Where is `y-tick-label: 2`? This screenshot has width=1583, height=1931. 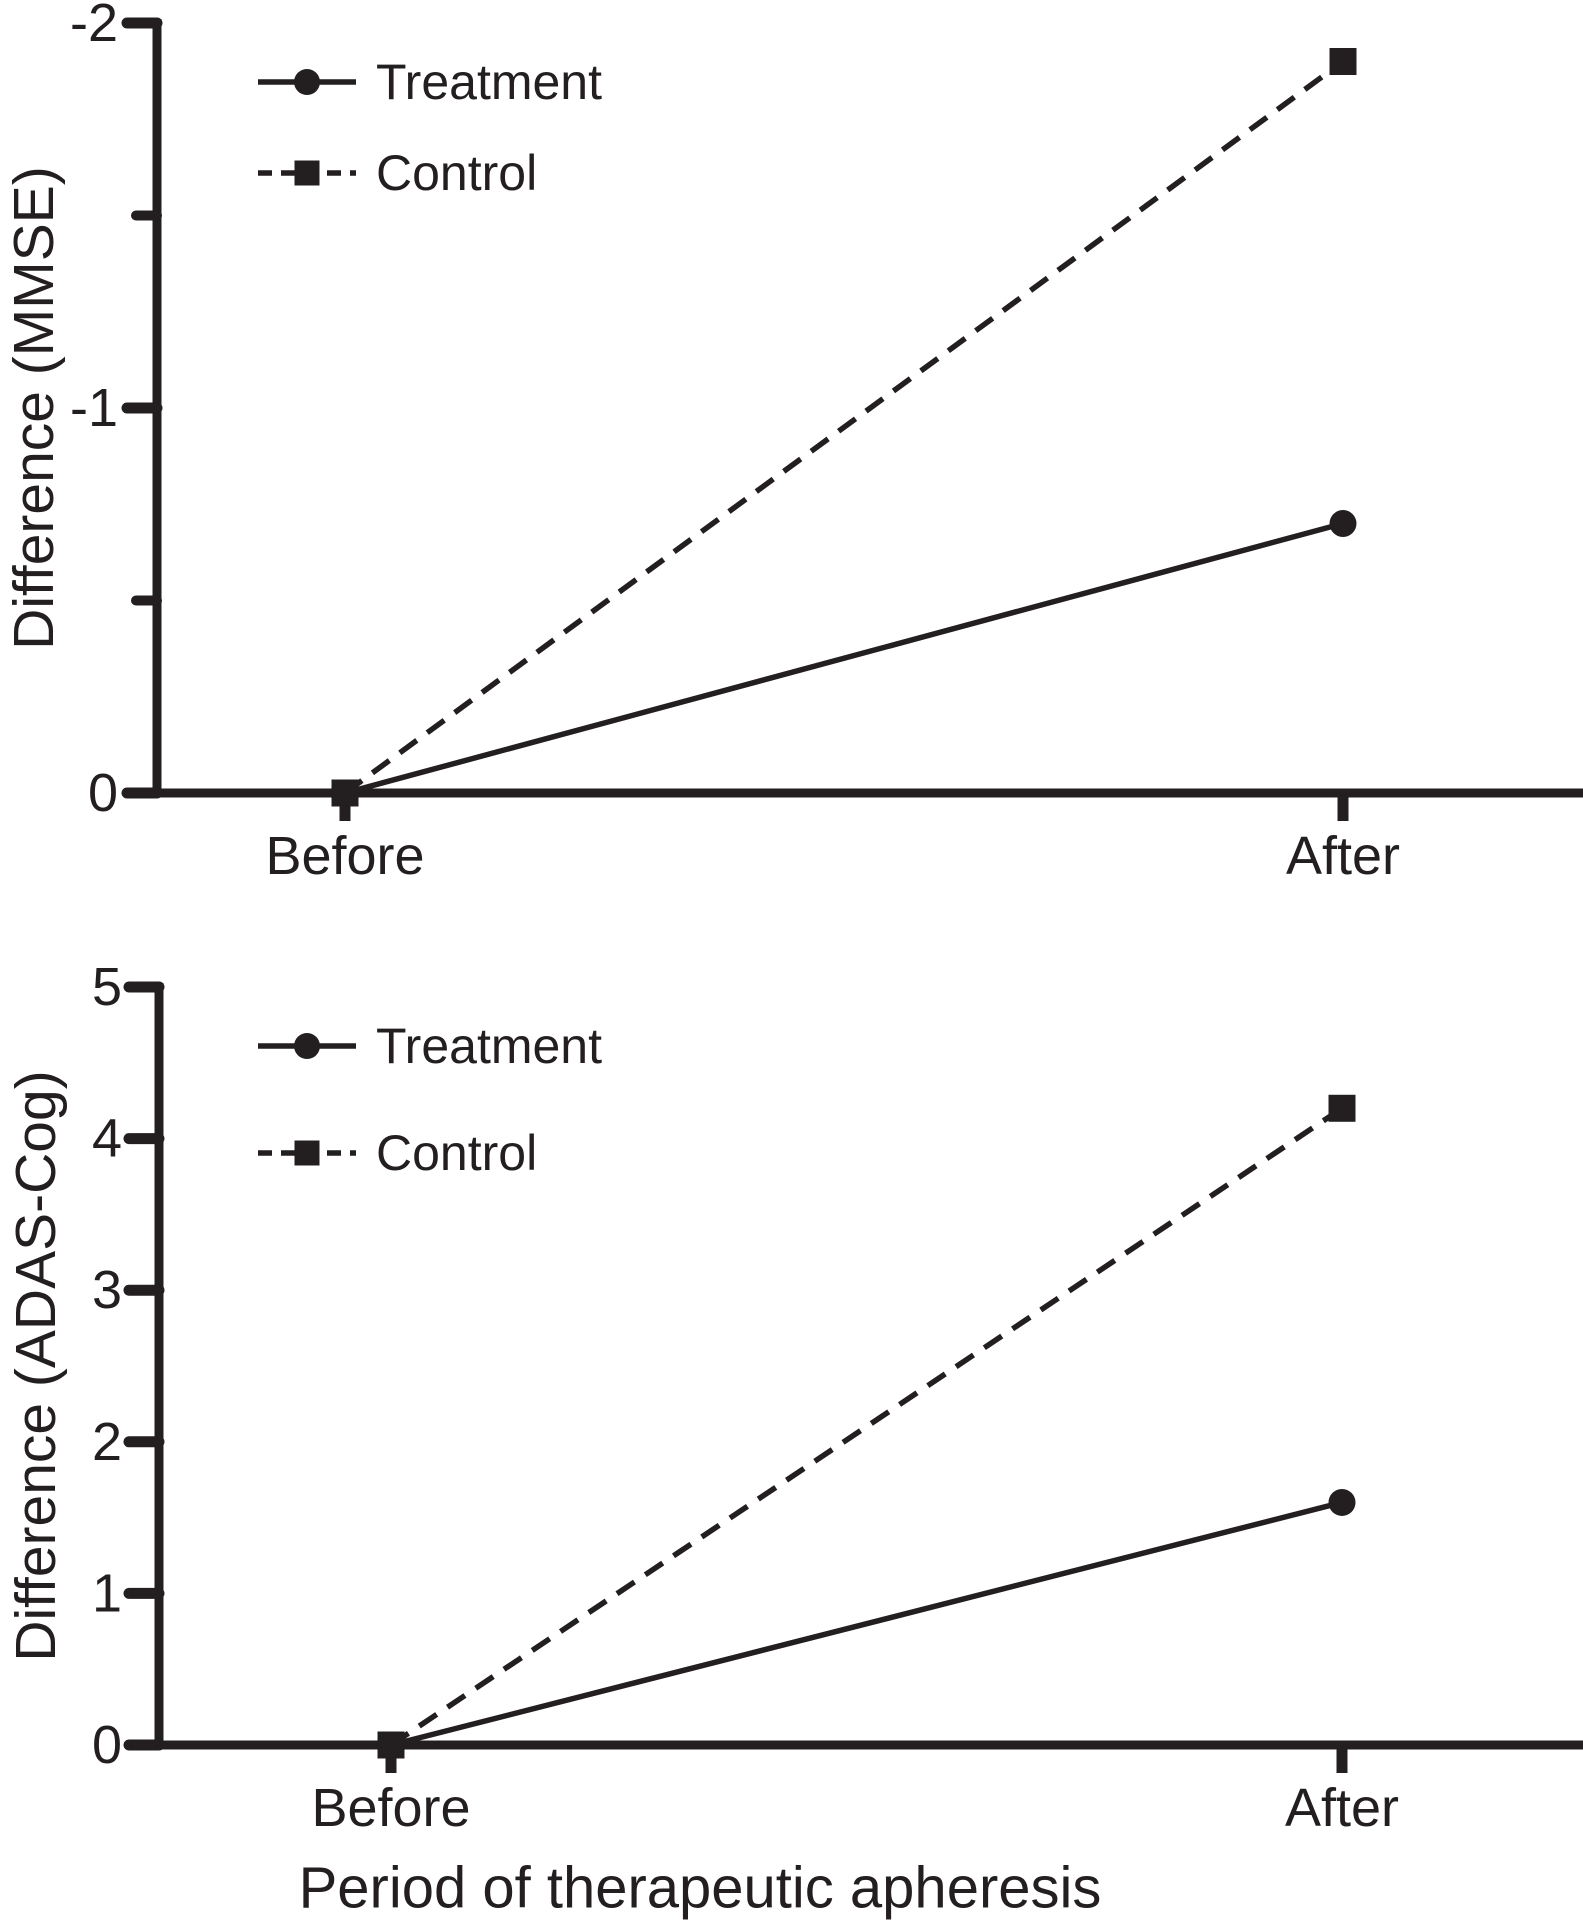 y-tick-label: 2 is located at coordinates (107, 1442).